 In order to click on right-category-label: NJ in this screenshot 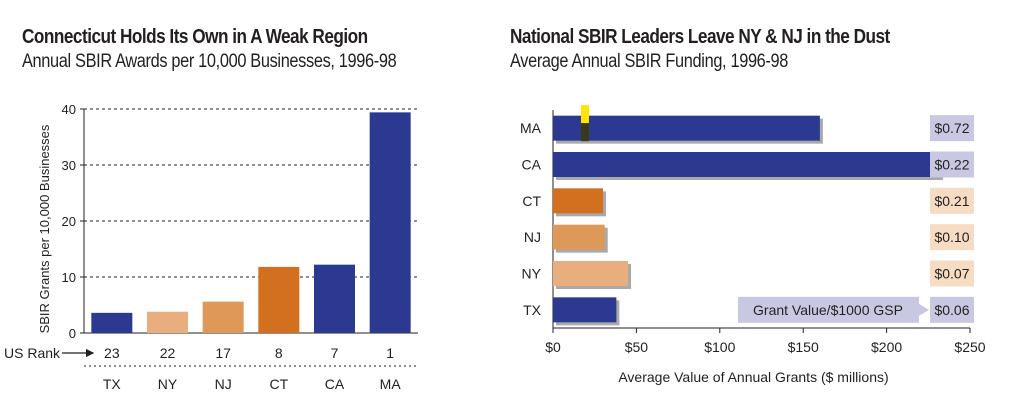, I will do `click(532, 237)`.